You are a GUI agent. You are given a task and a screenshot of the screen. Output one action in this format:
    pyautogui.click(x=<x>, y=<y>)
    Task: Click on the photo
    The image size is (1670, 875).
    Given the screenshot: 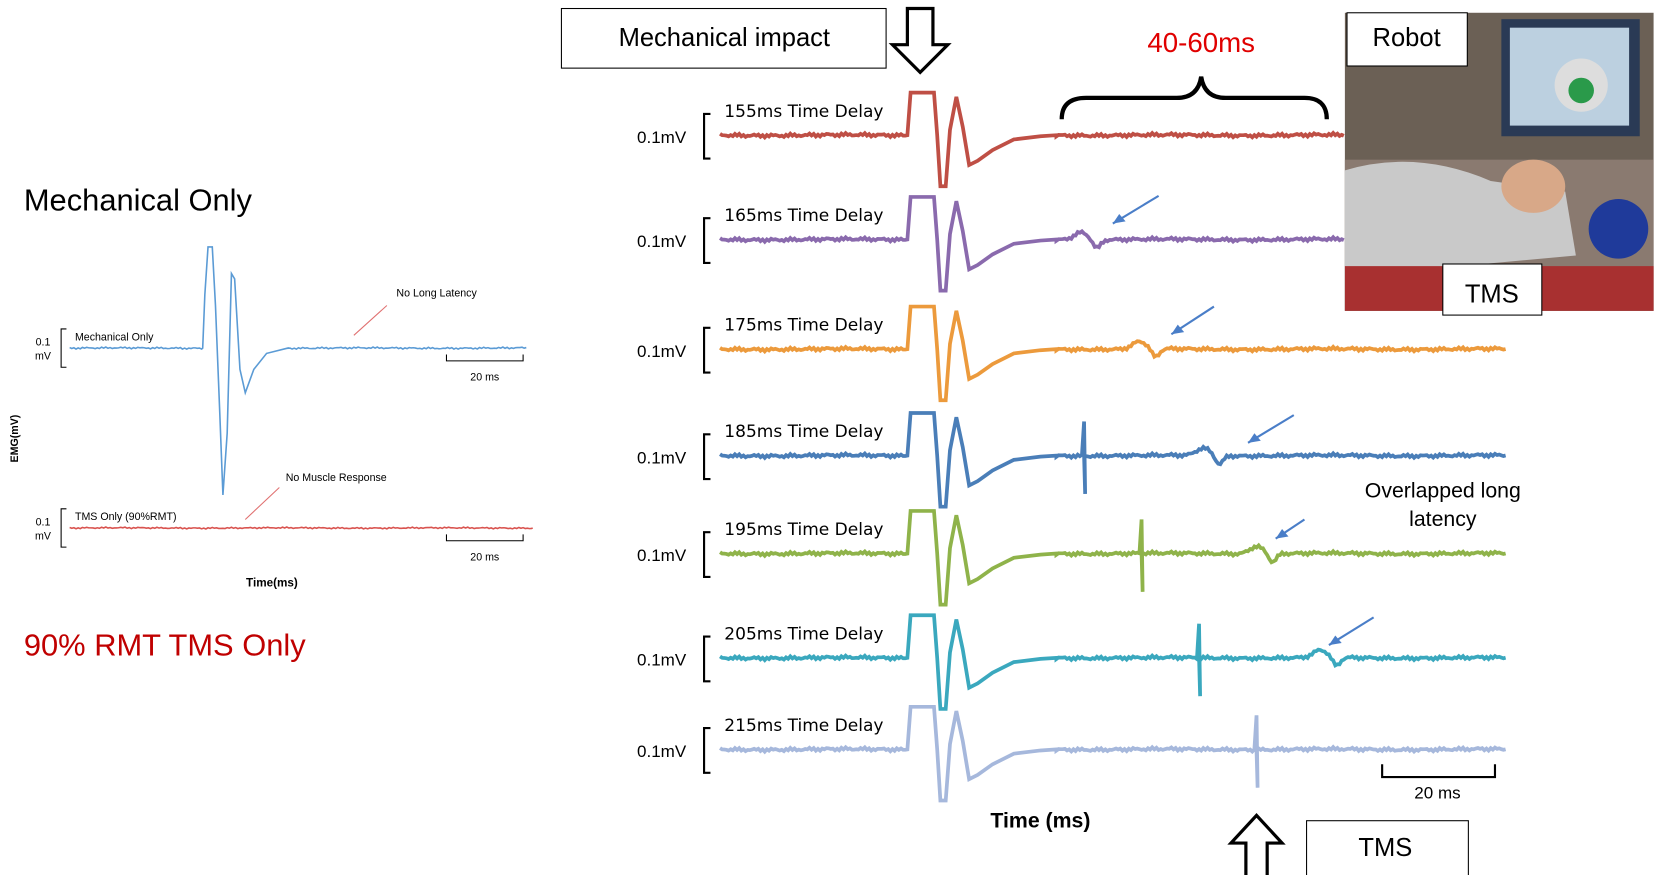 What is the action you would take?
    pyautogui.click(x=1499, y=164)
    